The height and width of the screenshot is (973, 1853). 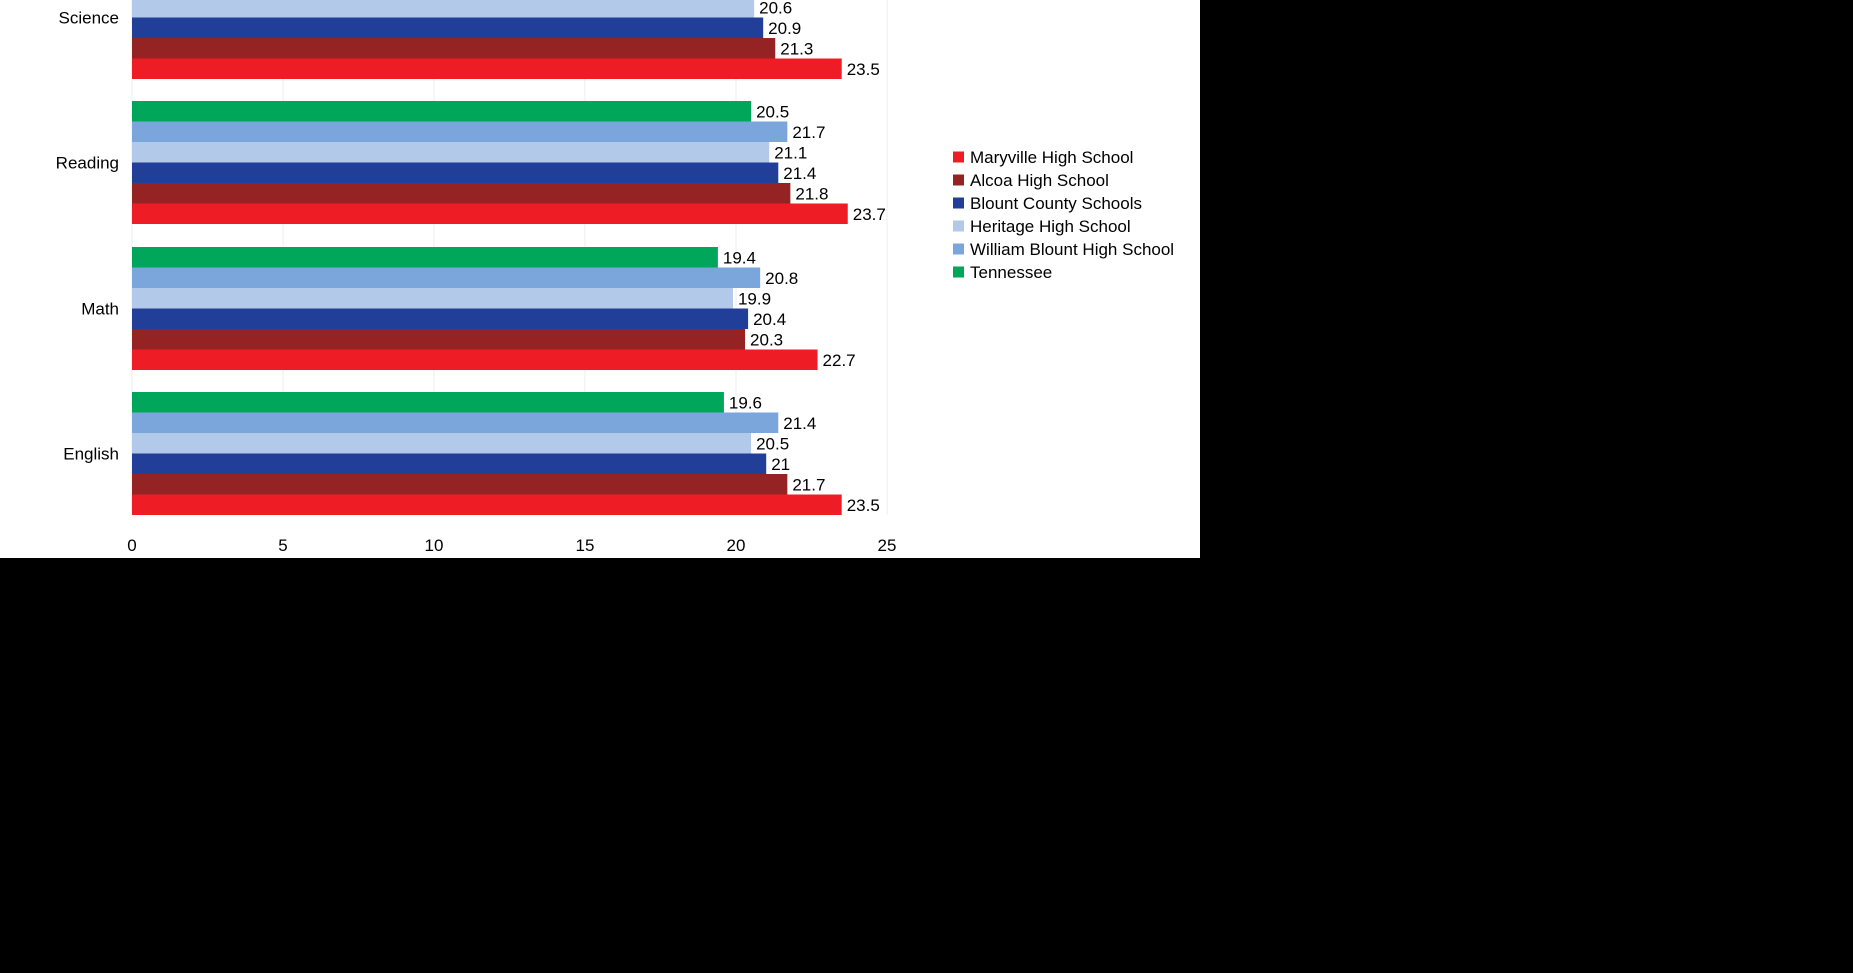 I want to click on category-label-math: Math, so click(x=100, y=309).